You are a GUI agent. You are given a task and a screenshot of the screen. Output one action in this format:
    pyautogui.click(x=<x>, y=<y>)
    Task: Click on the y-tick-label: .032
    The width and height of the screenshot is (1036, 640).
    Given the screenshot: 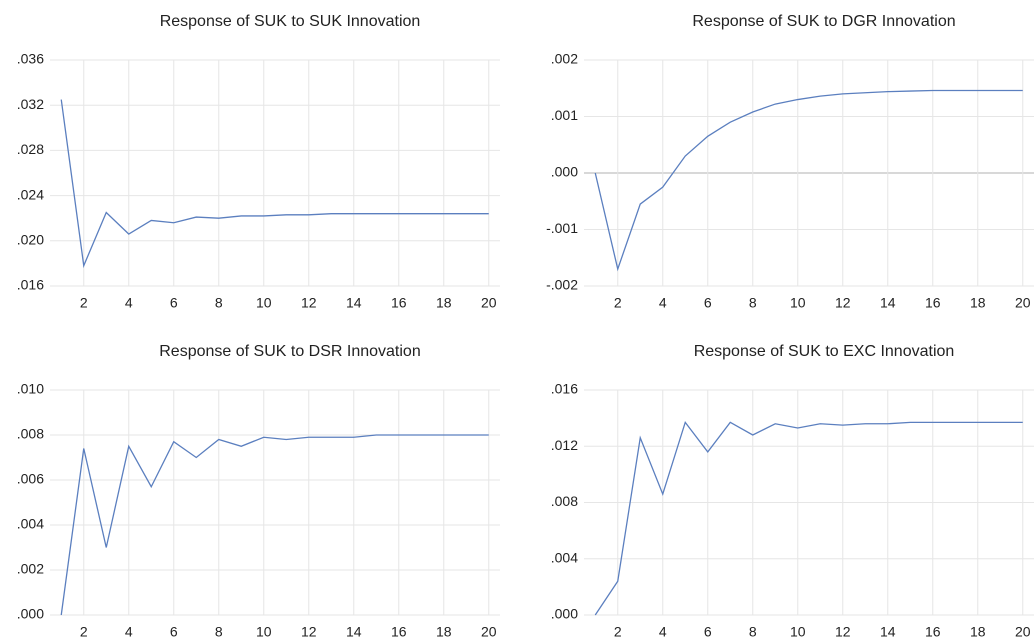 What is the action you would take?
    pyautogui.click(x=30, y=104)
    